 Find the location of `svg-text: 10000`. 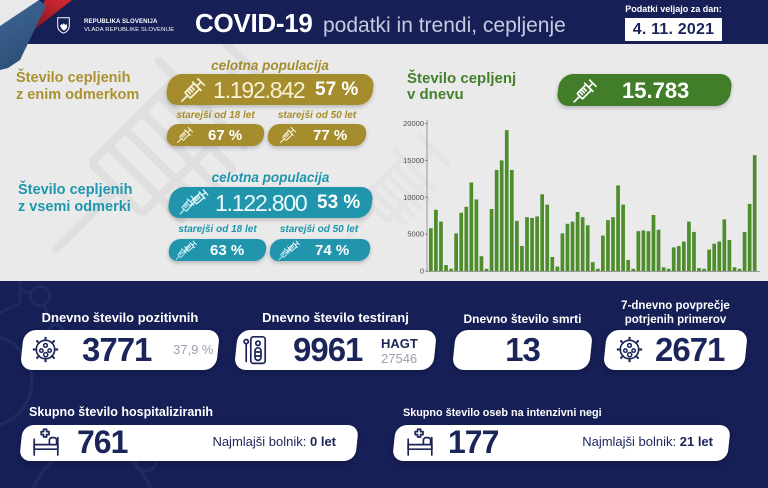

svg-text: 10000 is located at coordinates (413, 197).